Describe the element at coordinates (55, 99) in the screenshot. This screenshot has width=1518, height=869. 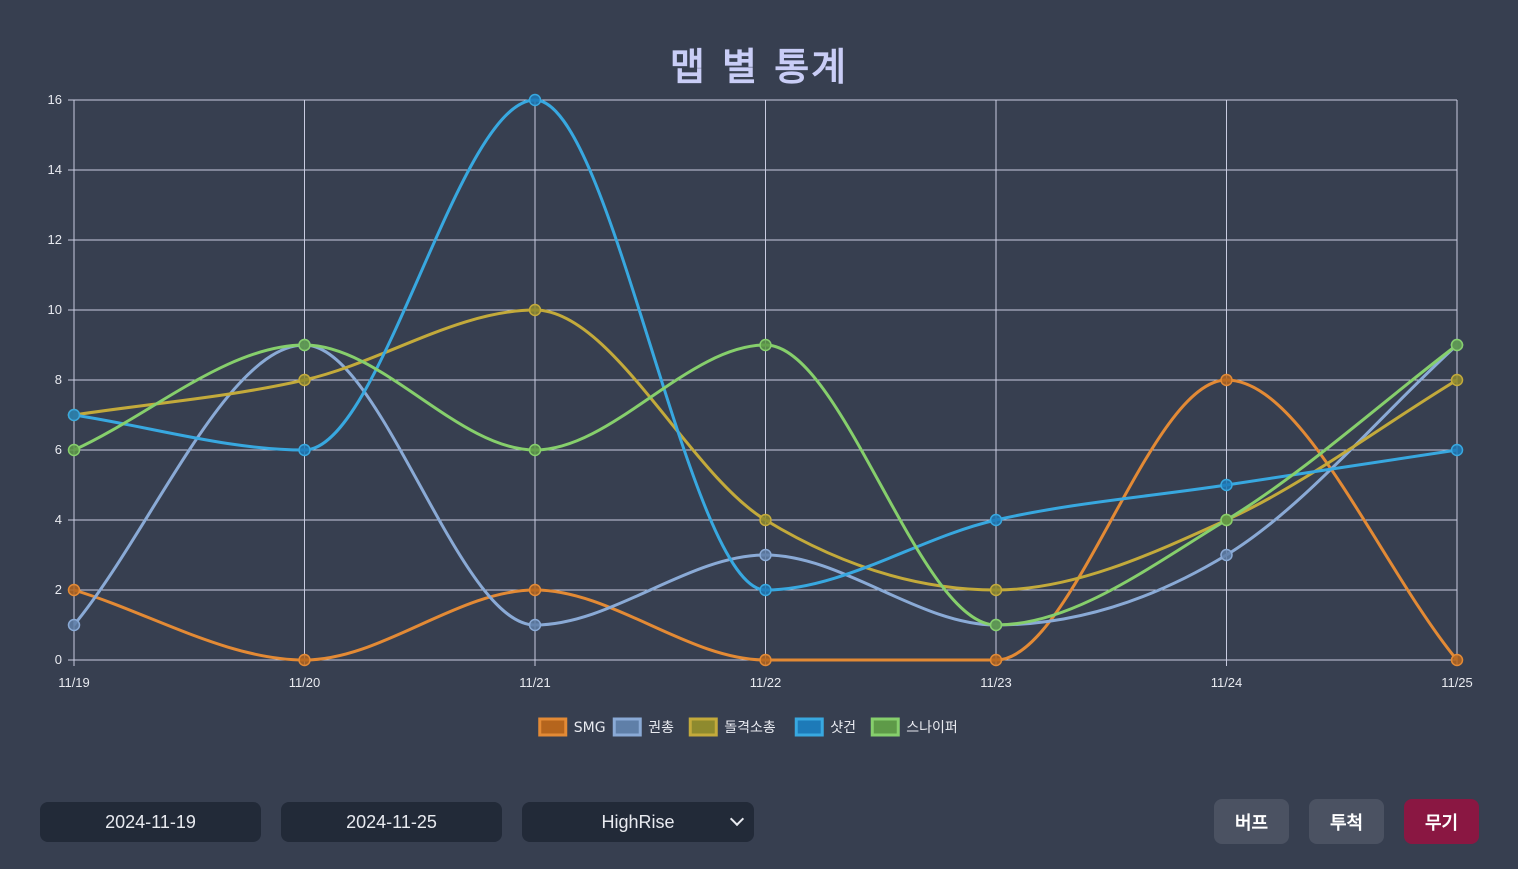
I see `y-tick-label: 16` at that location.